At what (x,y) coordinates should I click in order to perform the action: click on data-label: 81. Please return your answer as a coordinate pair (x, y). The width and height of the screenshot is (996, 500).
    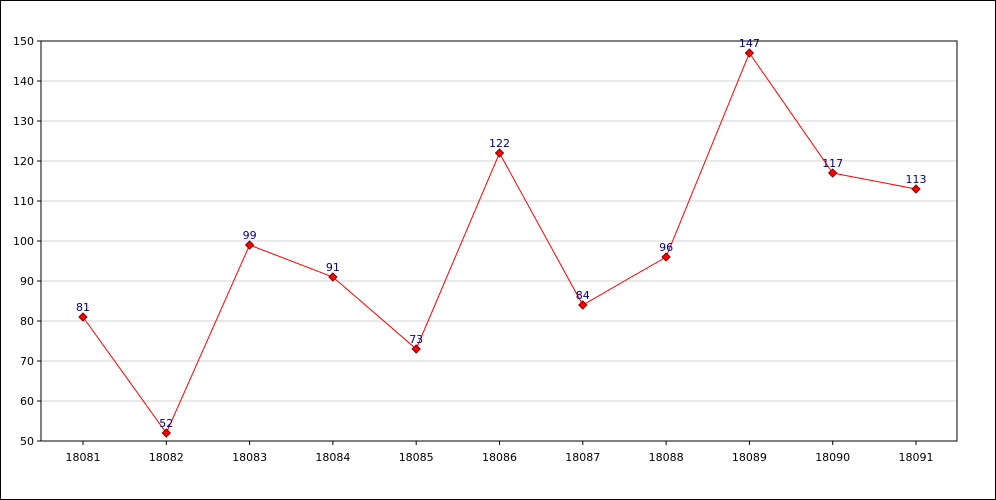
    Looking at the image, I should click on (83, 307).